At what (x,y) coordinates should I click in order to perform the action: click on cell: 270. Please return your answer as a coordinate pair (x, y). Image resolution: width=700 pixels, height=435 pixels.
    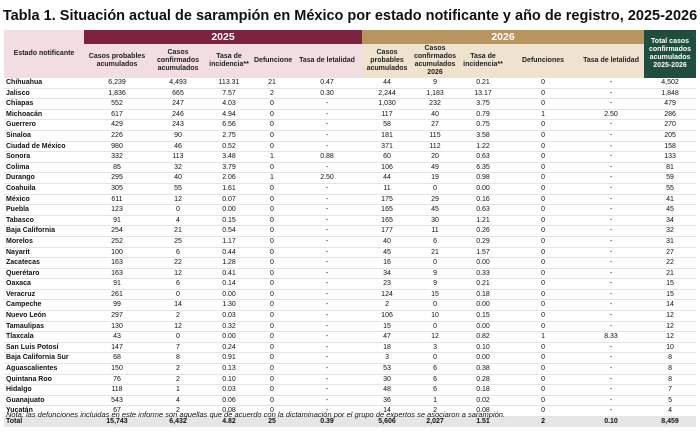
    Looking at the image, I should click on (670, 125).